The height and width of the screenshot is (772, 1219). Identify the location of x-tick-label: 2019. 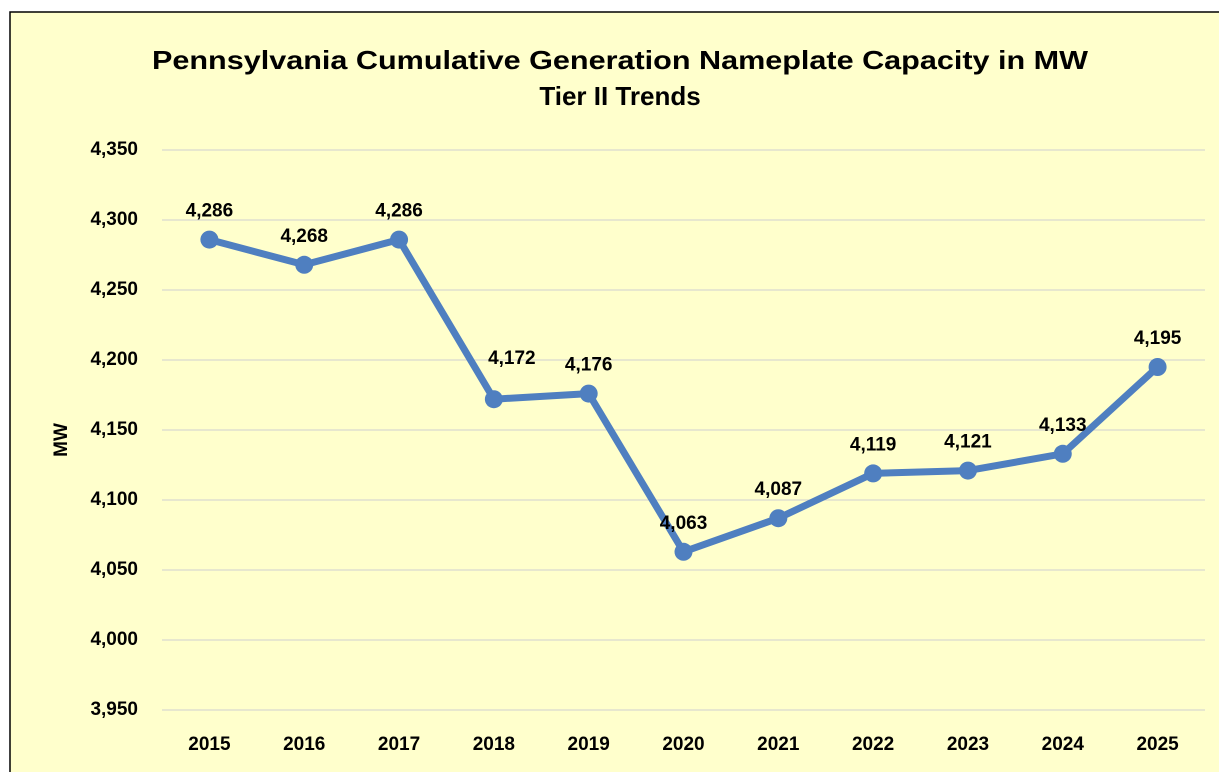
(589, 744).